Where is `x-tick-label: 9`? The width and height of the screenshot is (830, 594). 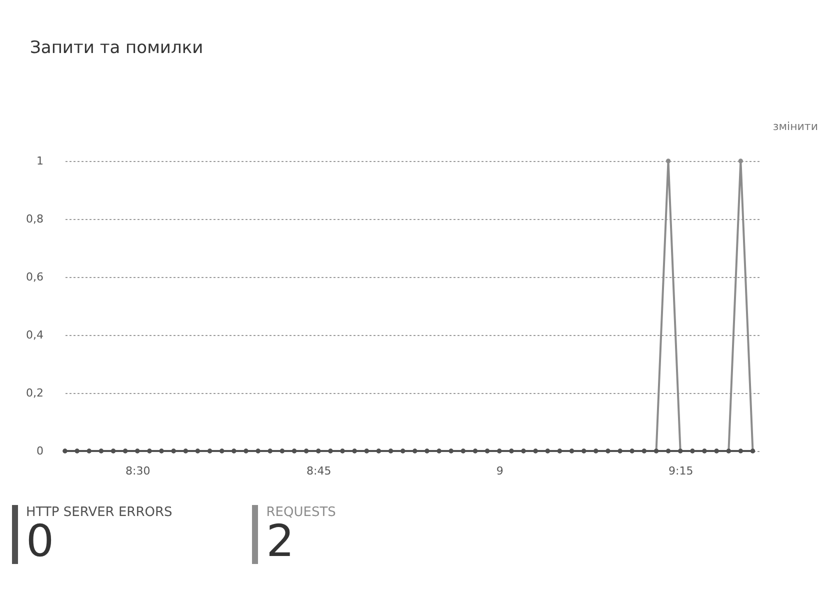 x-tick-label: 9 is located at coordinates (500, 471).